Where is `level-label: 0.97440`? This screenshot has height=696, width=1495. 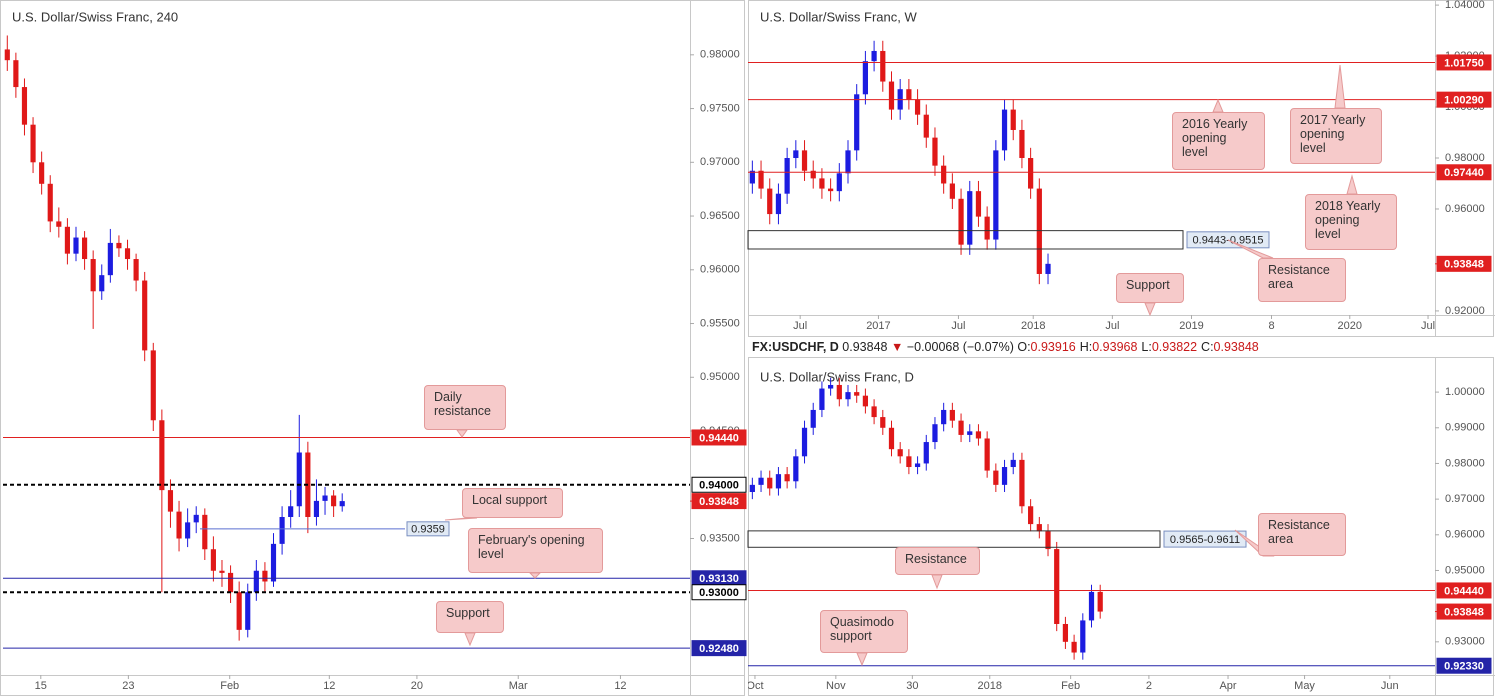 level-label: 0.97440 is located at coordinates (1464, 173).